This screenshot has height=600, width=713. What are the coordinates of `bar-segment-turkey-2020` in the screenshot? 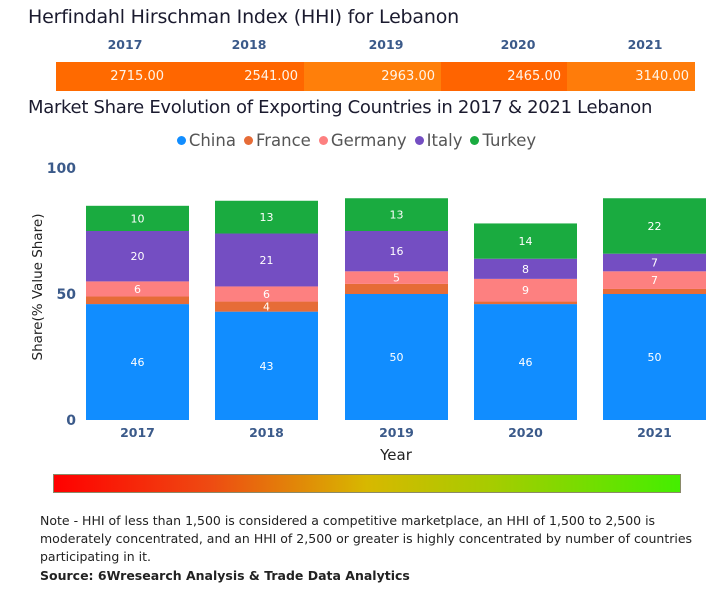 It's located at (525, 241).